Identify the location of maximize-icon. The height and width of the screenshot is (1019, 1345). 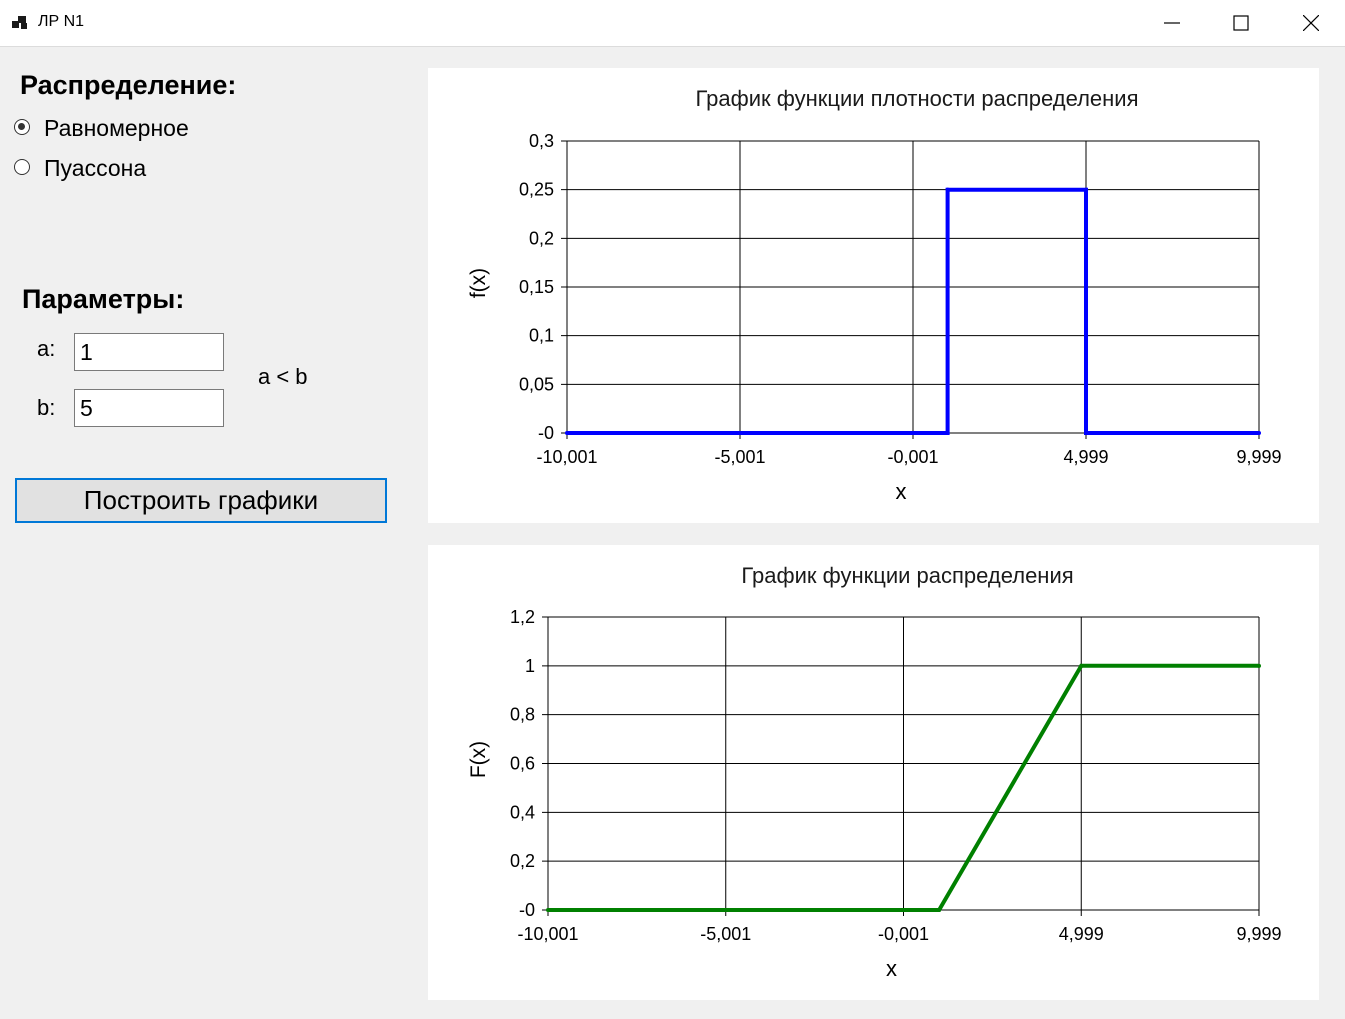
(1241, 23).